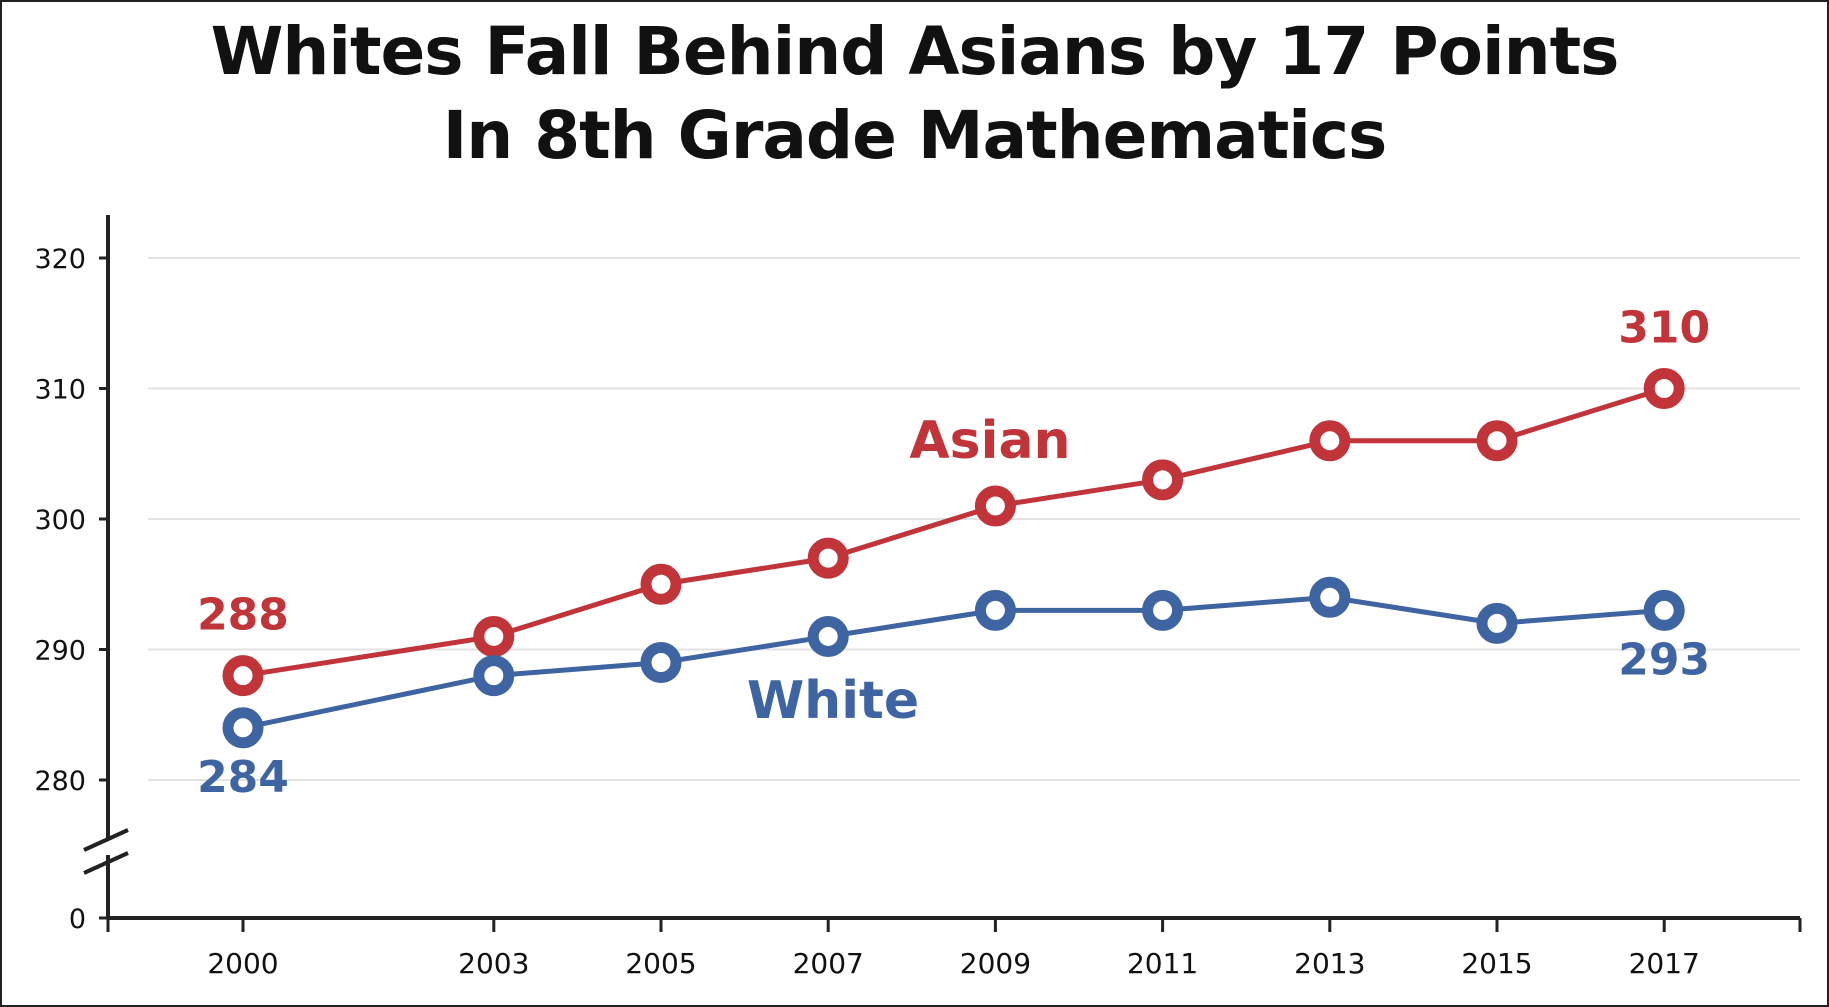  What do you see at coordinates (828, 963) in the screenshot?
I see `x-tick-label: 2007` at bounding box center [828, 963].